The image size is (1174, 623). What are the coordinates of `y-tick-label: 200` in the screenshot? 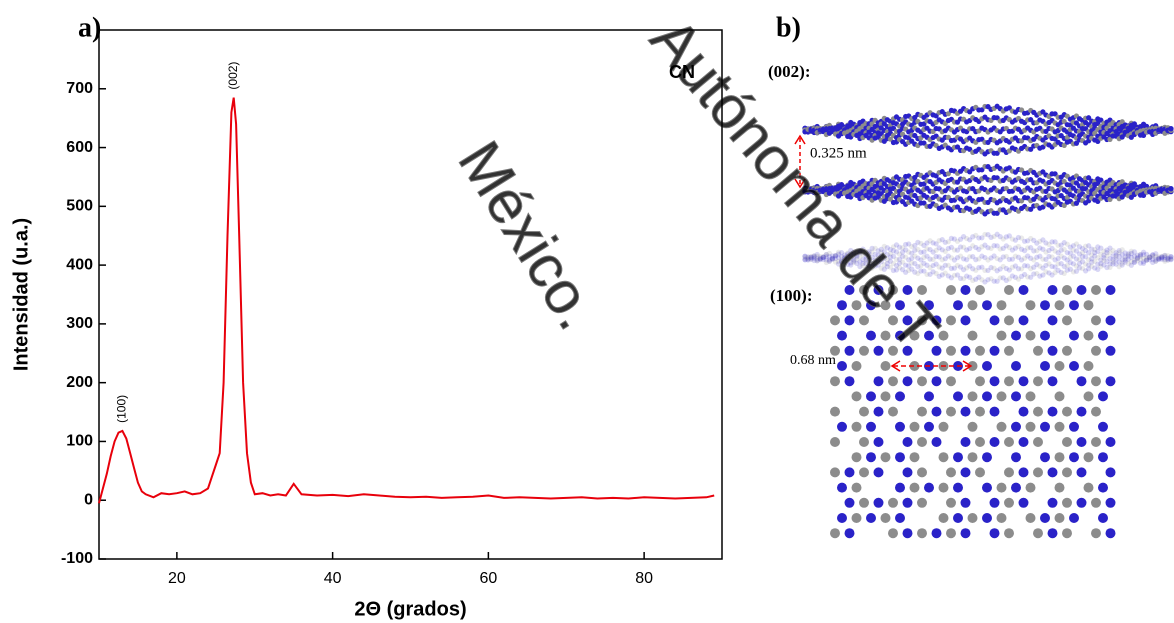 It's located at (79, 382).